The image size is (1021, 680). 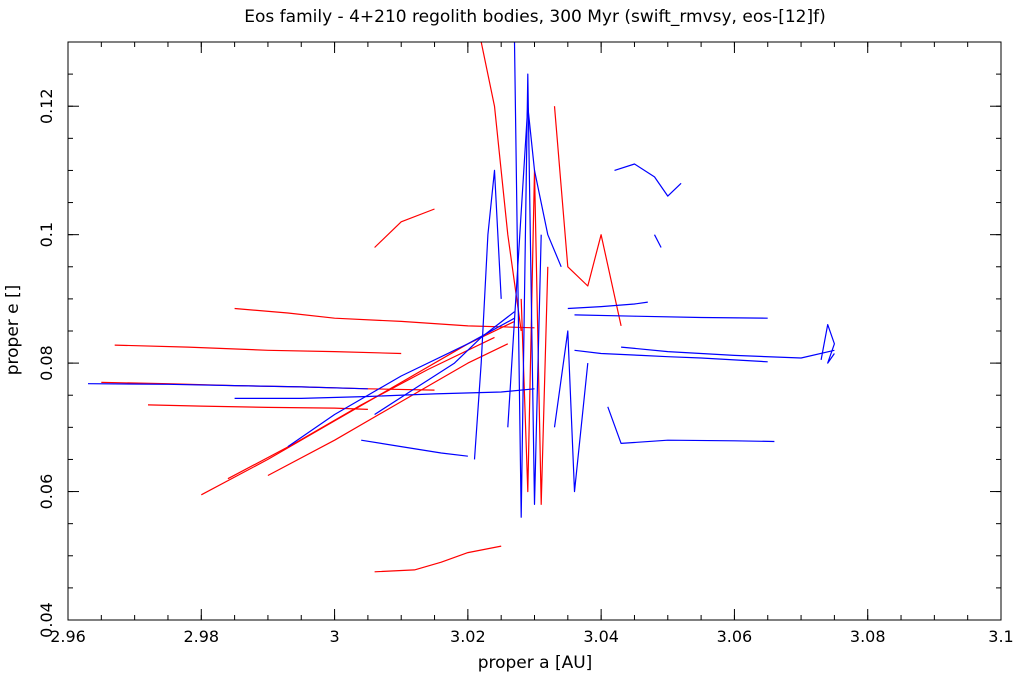 I want to click on y-tick-label: 0.08, so click(x=46, y=363).